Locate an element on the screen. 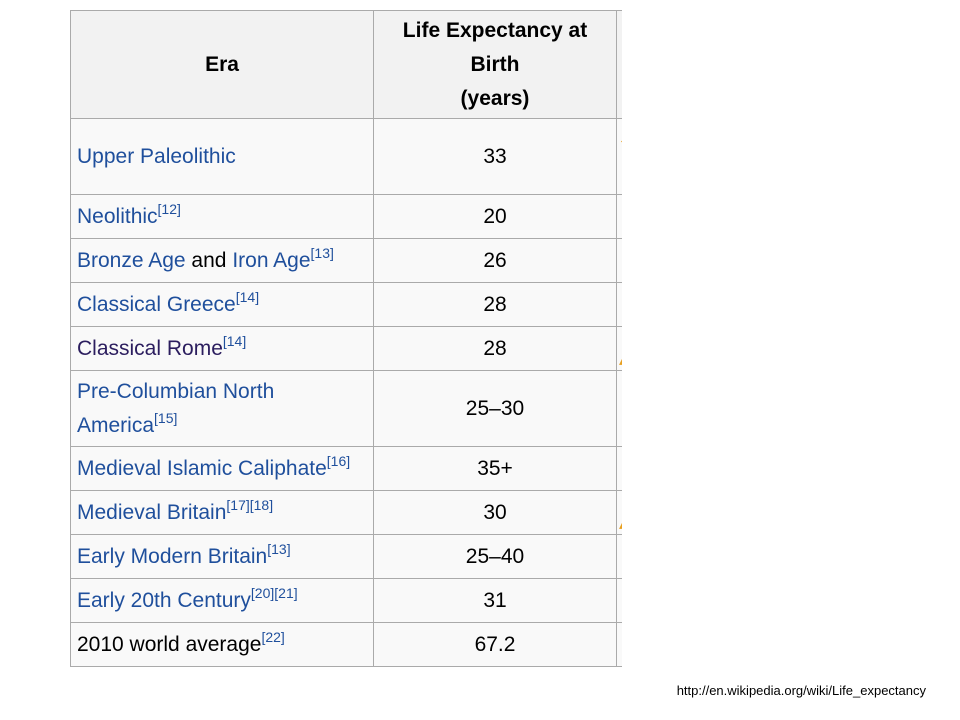  table-row: Medieval Islamic Caliphate[16] 35+ is located at coordinates (346, 468).